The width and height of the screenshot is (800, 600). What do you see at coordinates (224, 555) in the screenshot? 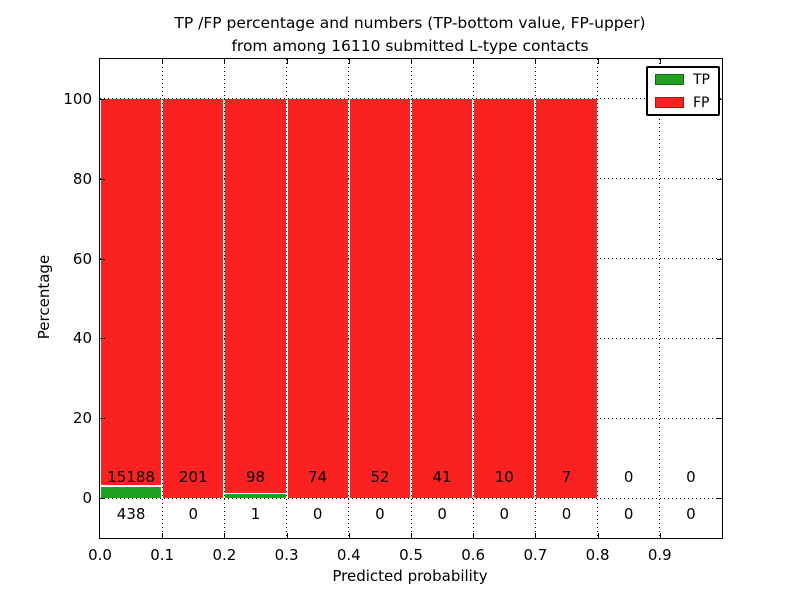
I see `x-tick-label: 0.2` at bounding box center [224, 555].